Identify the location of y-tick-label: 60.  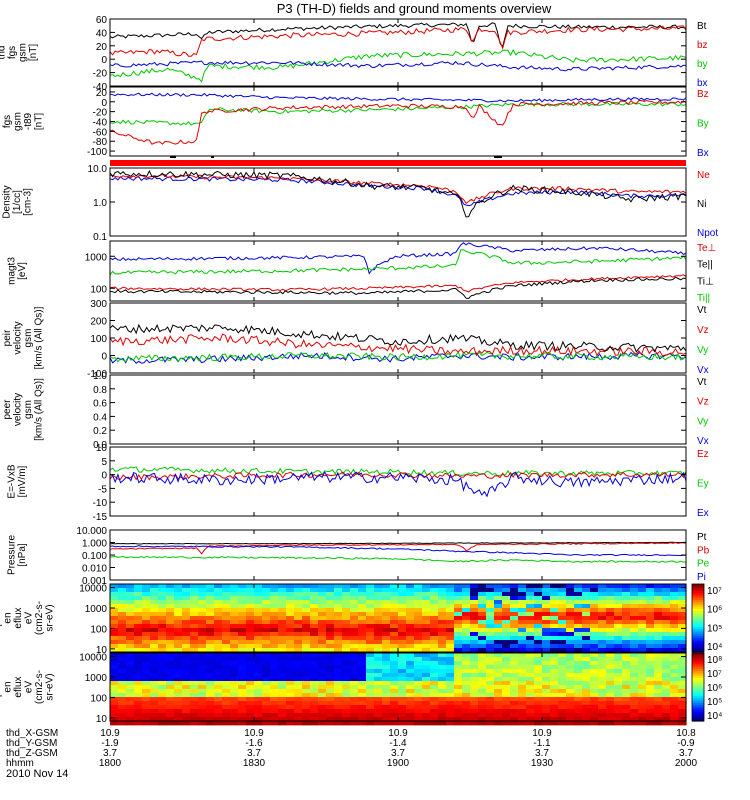
(102, 20).